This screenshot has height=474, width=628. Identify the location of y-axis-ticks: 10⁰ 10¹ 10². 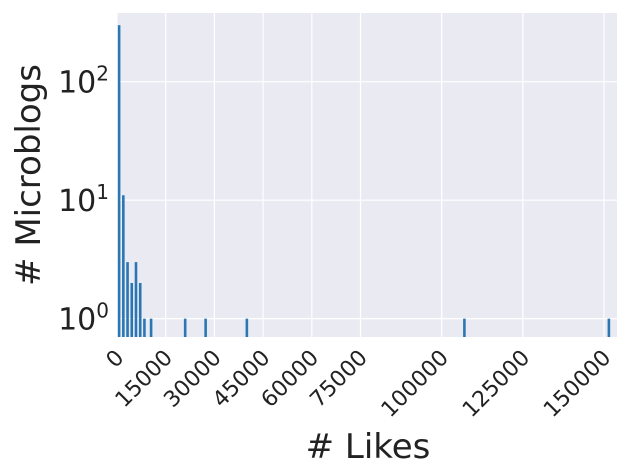
(83, 200).